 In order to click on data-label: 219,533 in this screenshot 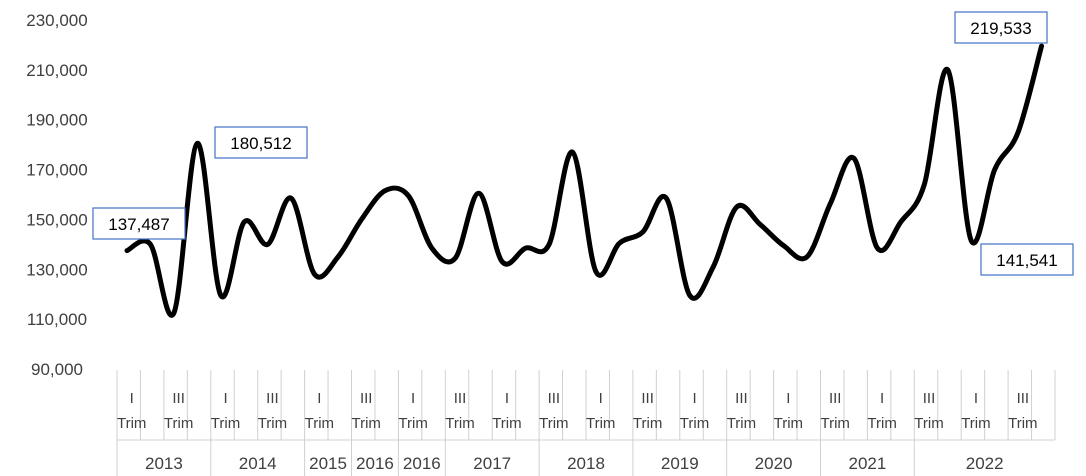, I will do `click(1000, 28)`.